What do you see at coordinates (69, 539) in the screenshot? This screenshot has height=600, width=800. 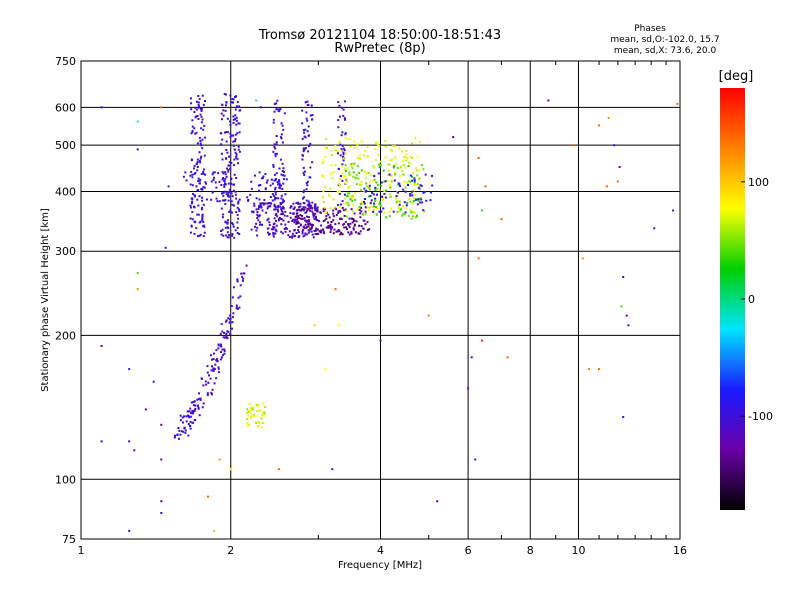 I see `y-tick-label: 75` at bounding box center [69, 539].